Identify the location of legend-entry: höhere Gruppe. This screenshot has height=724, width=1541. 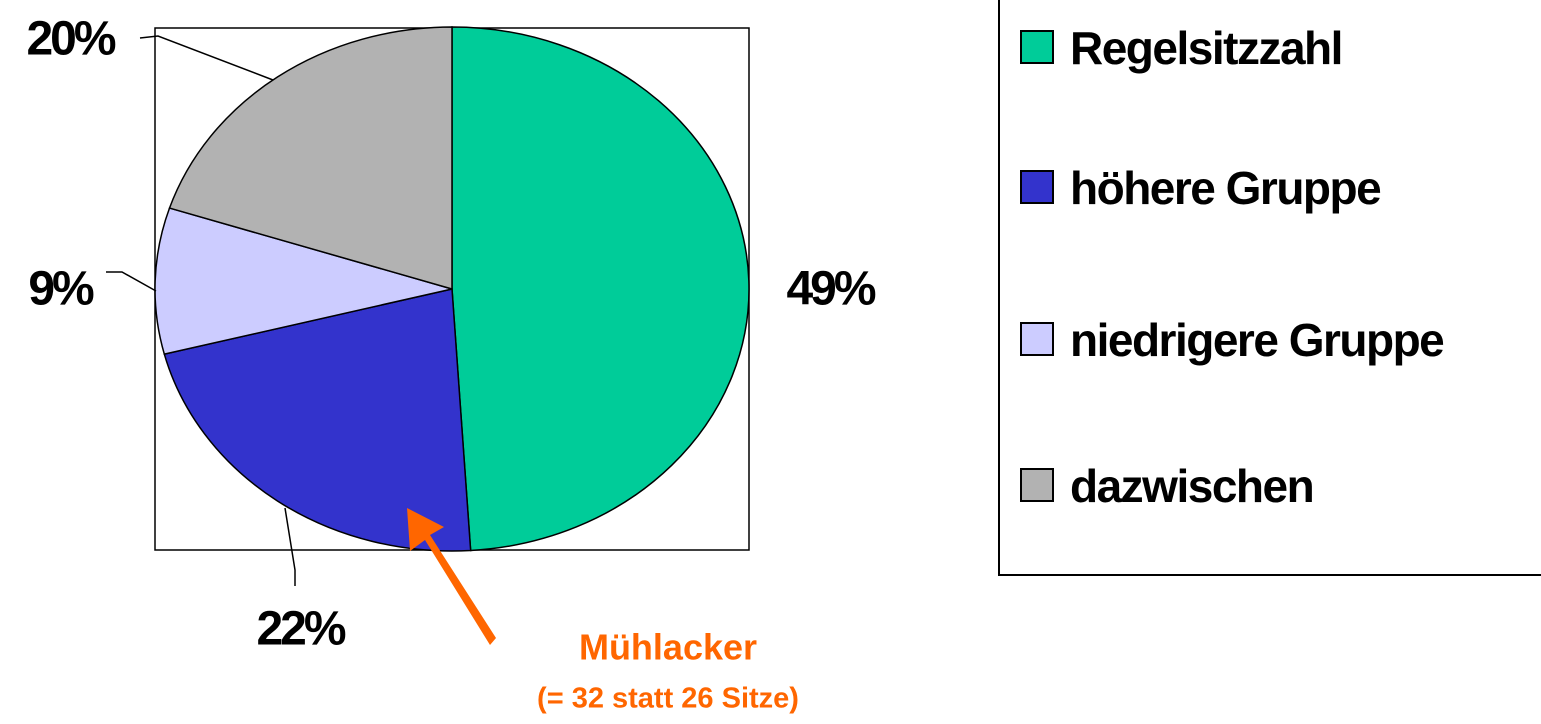
(1265, 188).